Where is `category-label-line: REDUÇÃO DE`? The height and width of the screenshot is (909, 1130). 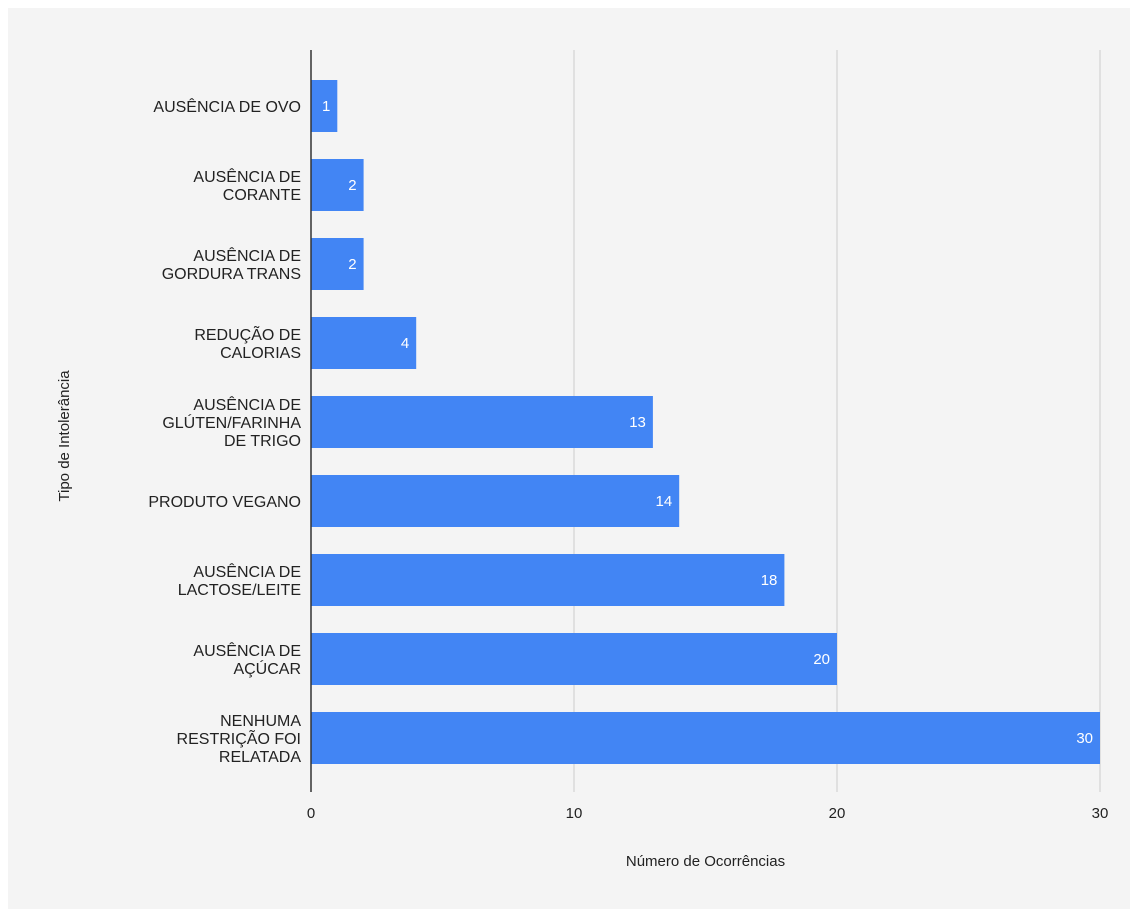
category-label-line: REDUÇÃO DE is located at coordinates (247, 334).